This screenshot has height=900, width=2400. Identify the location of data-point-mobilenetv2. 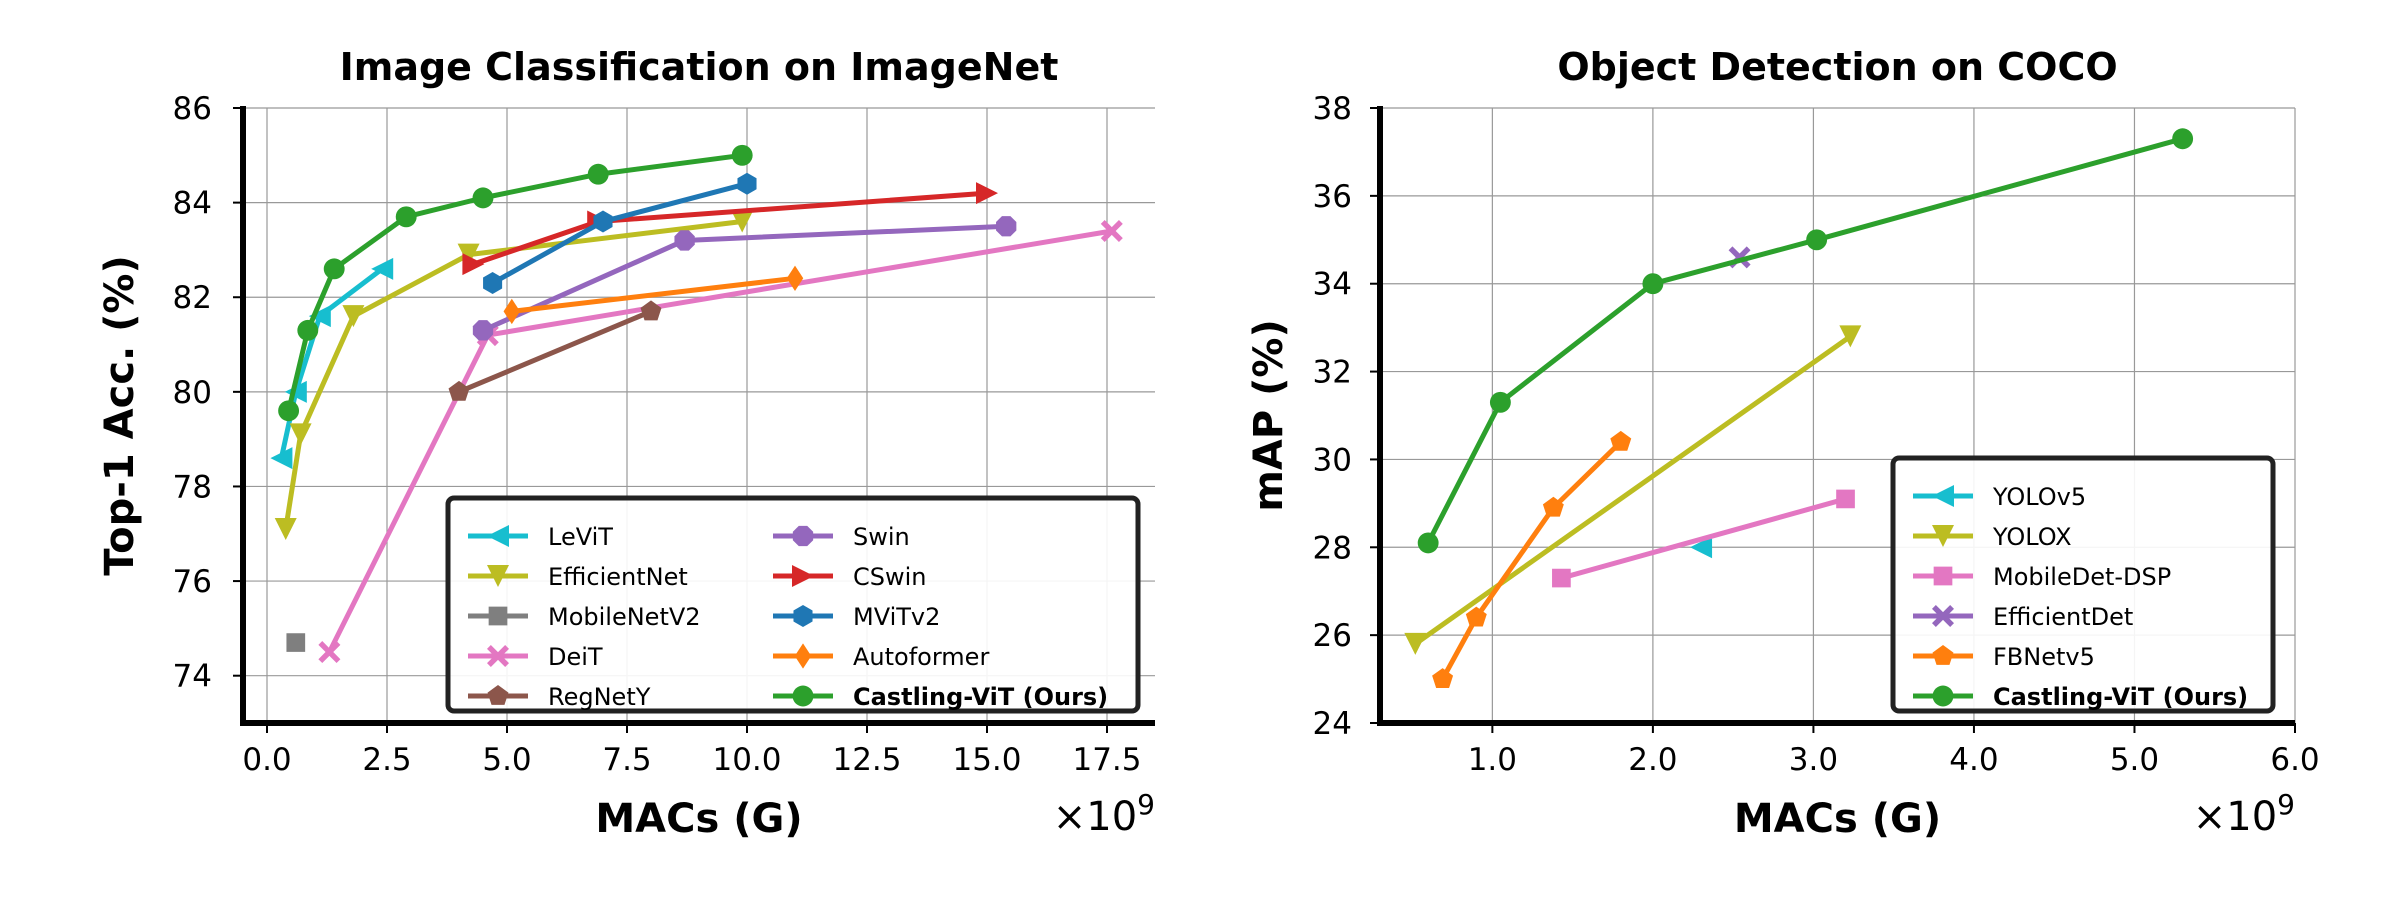
(296, 642).